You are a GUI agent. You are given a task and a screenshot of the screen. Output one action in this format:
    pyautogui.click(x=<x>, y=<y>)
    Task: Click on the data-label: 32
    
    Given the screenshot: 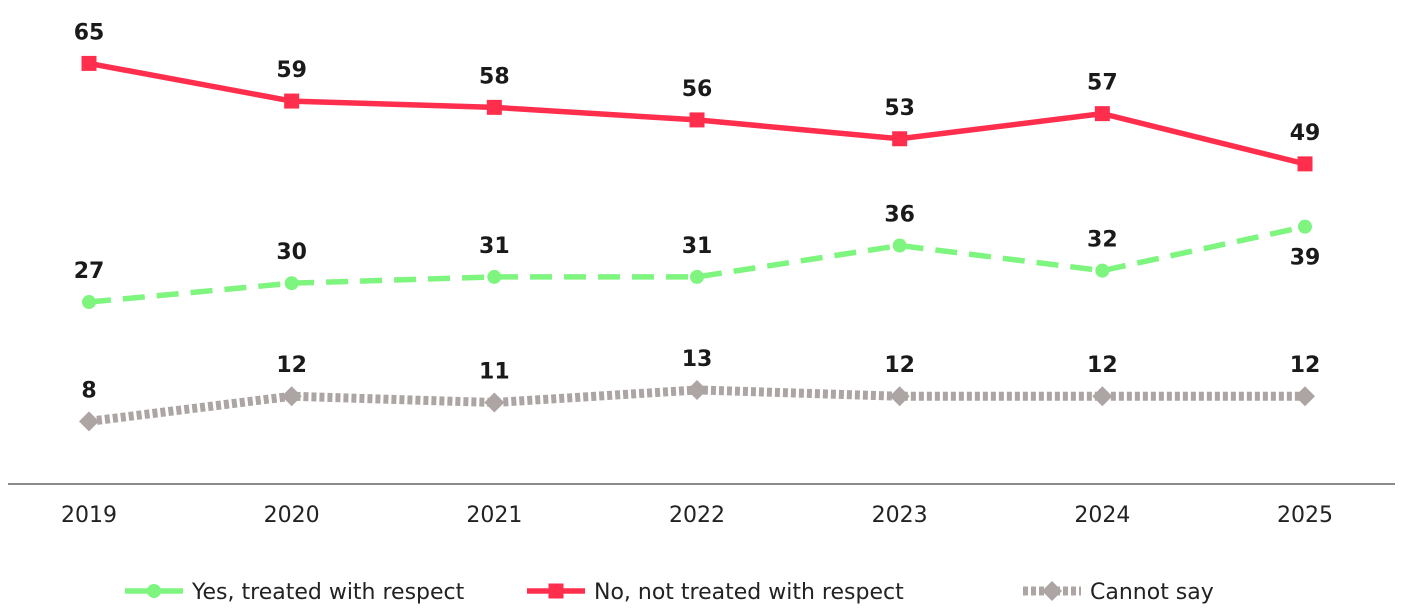 What is the action you would take?
    pyautogui.click(x=1102, y=240)
    